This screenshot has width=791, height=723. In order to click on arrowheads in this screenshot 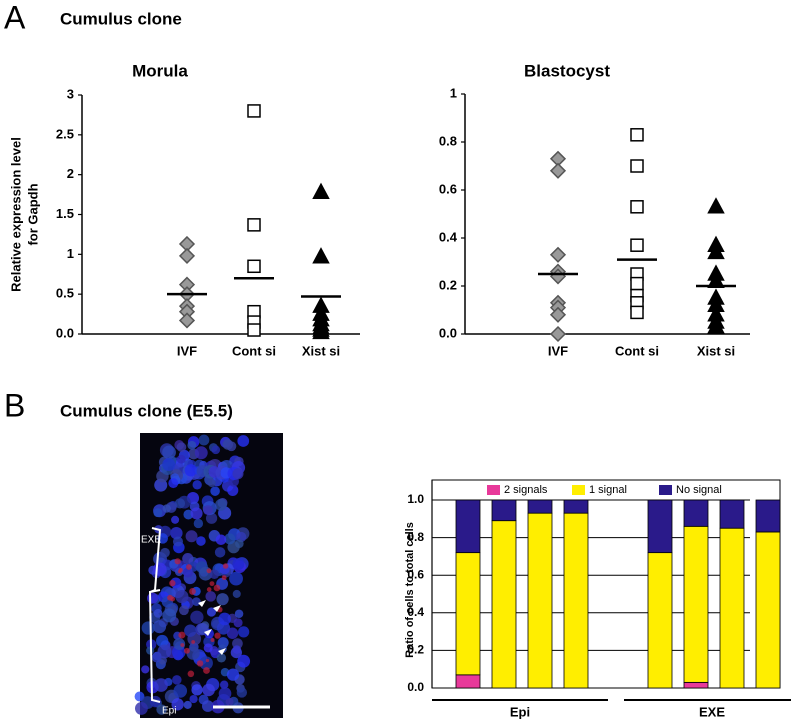, I will do `click(212, 627)`.